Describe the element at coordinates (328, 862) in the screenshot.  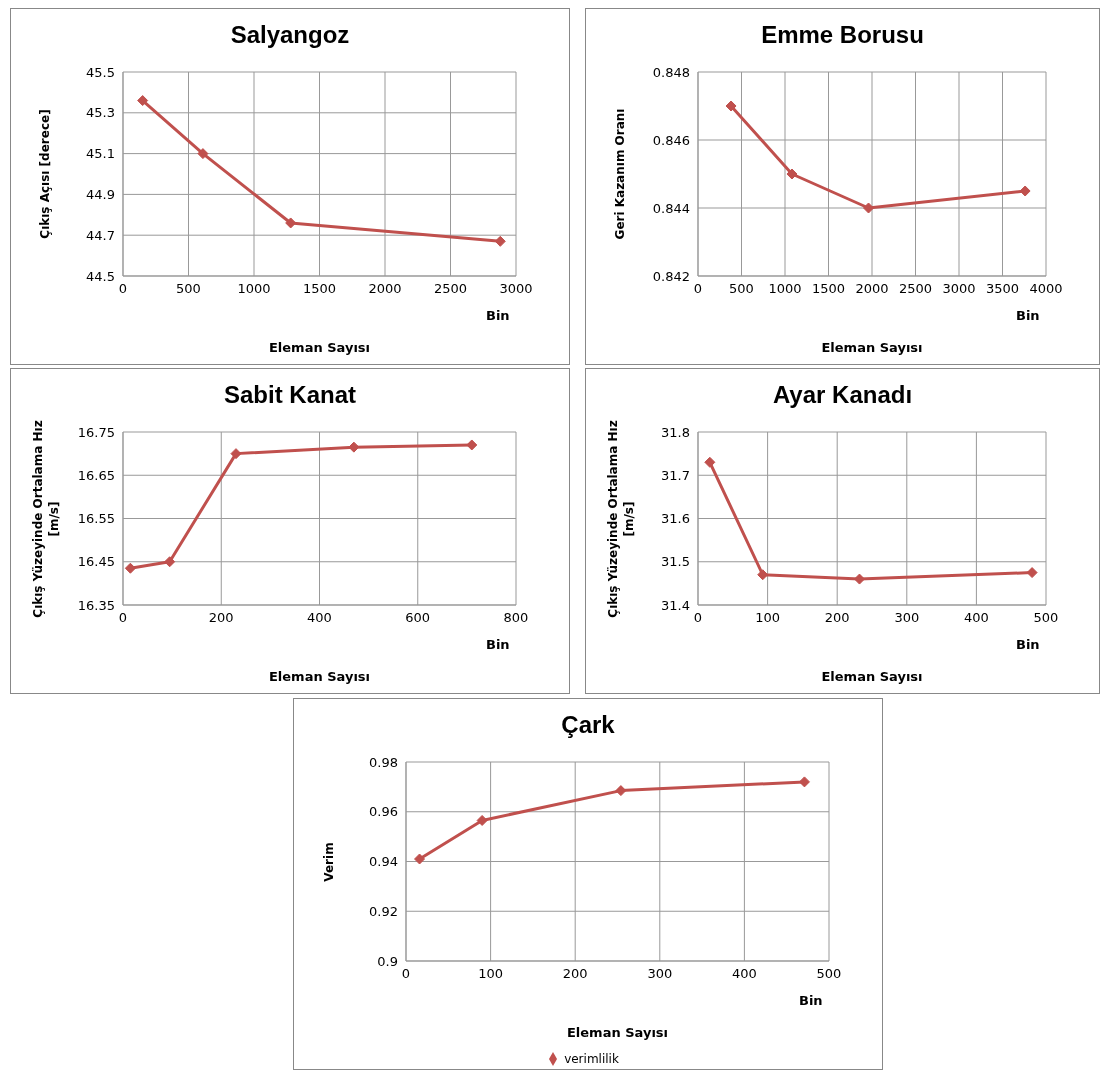
I see `y-axis-title: Verim` at that location.